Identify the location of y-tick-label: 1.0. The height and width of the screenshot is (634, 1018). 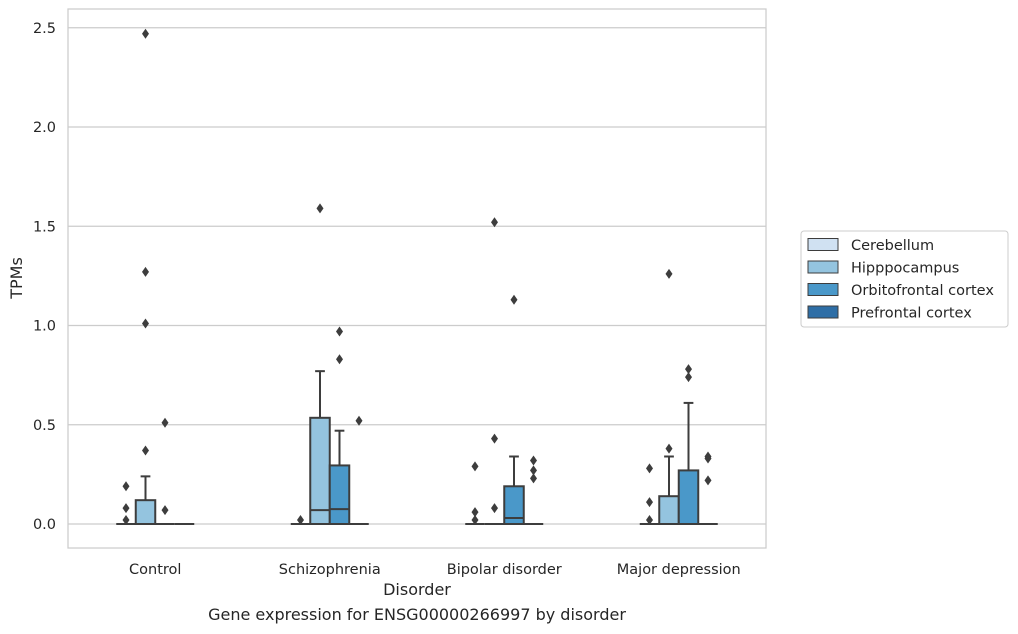
(44, 327).